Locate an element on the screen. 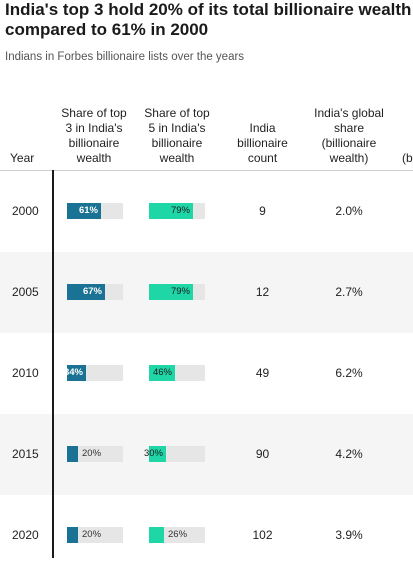 The width and height of the screenshot is (413, 576). year-cell: 2015 is located at coordinates (25, 454).